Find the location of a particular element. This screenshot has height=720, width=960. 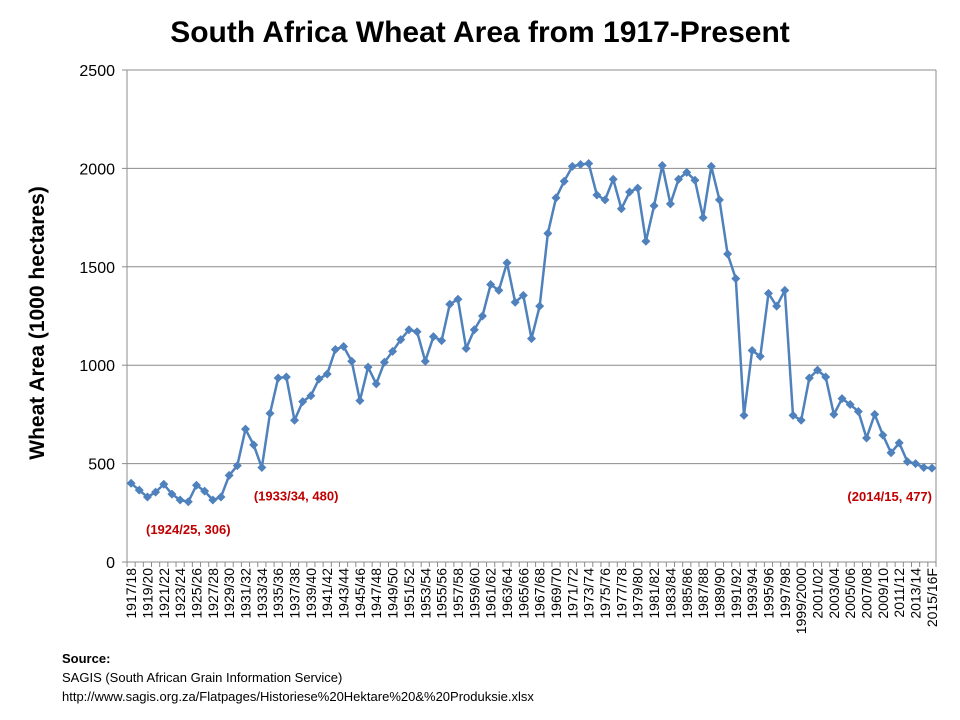

x-tick-label: 2011/12 is located at coordinates (899, 593).